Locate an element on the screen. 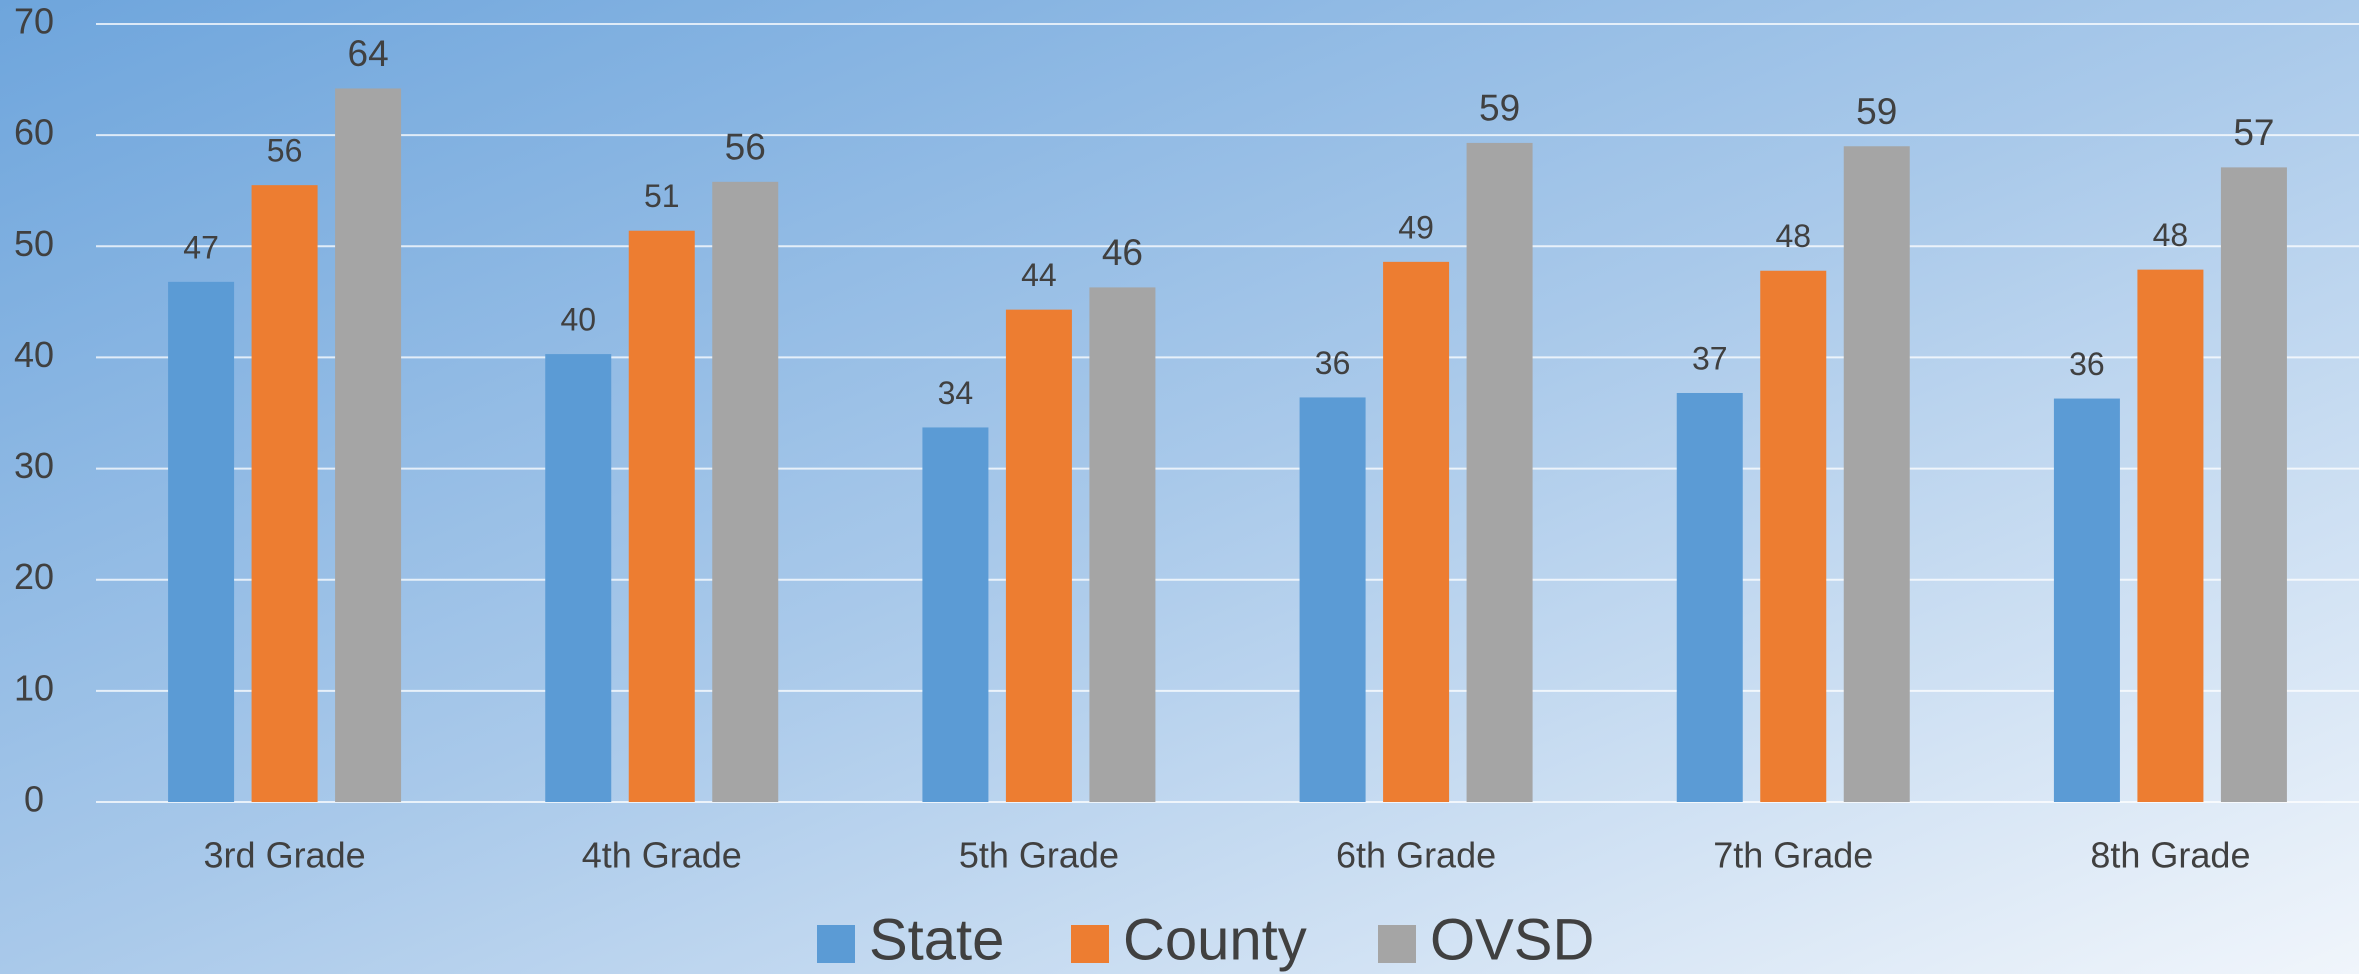 The width and height of the screenshot is (2359, 974). x-tick-label: 6th Grade is located at coordinates (1416, 855).